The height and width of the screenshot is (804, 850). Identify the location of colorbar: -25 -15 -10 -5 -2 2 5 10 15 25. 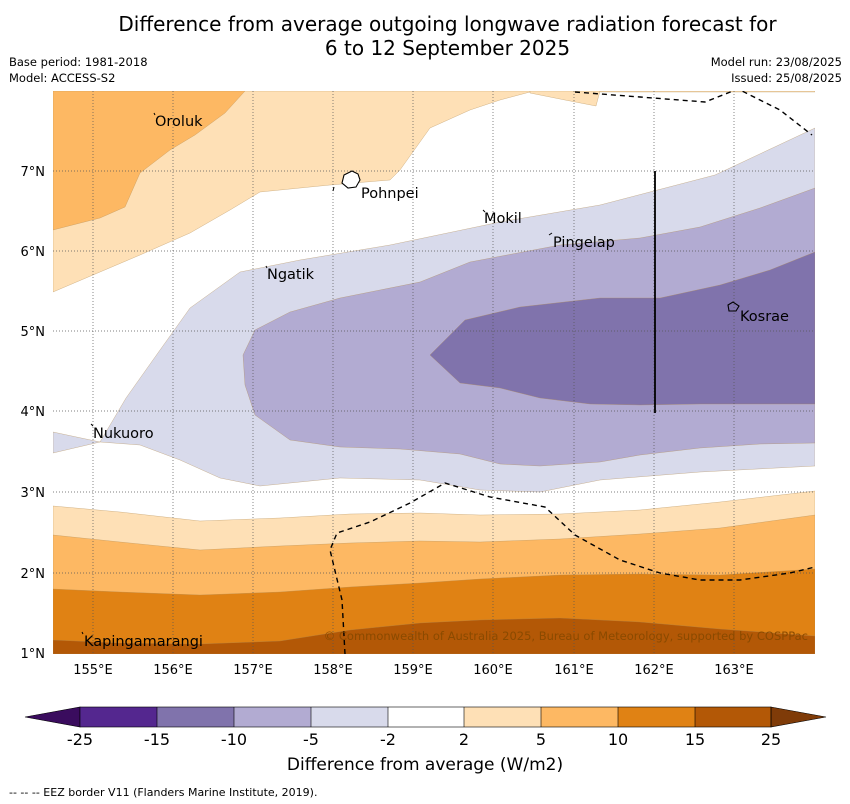
(425, 727).